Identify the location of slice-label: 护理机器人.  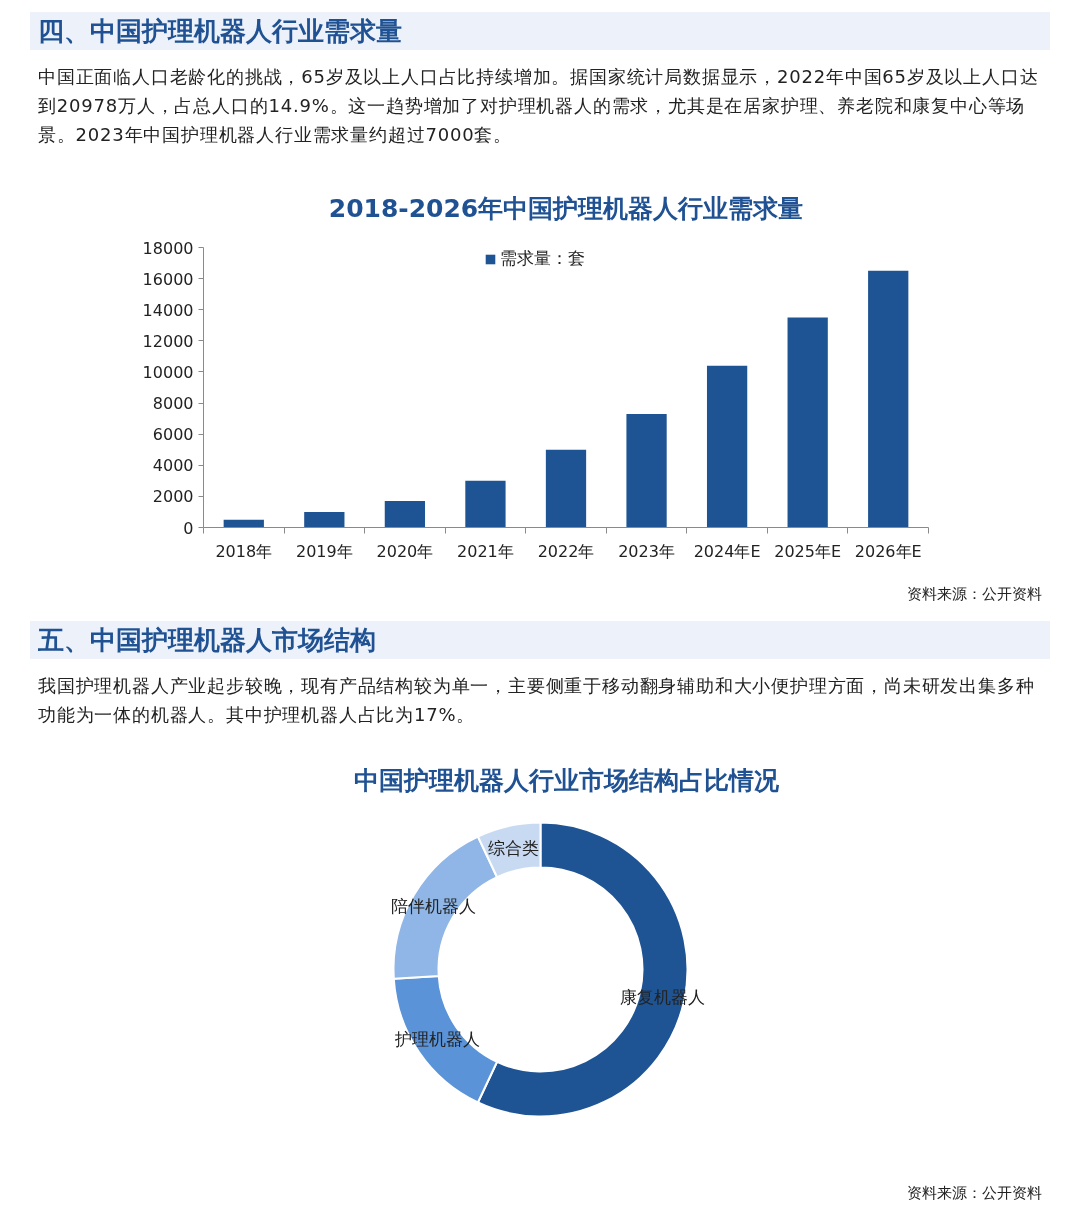
(437, 1039).